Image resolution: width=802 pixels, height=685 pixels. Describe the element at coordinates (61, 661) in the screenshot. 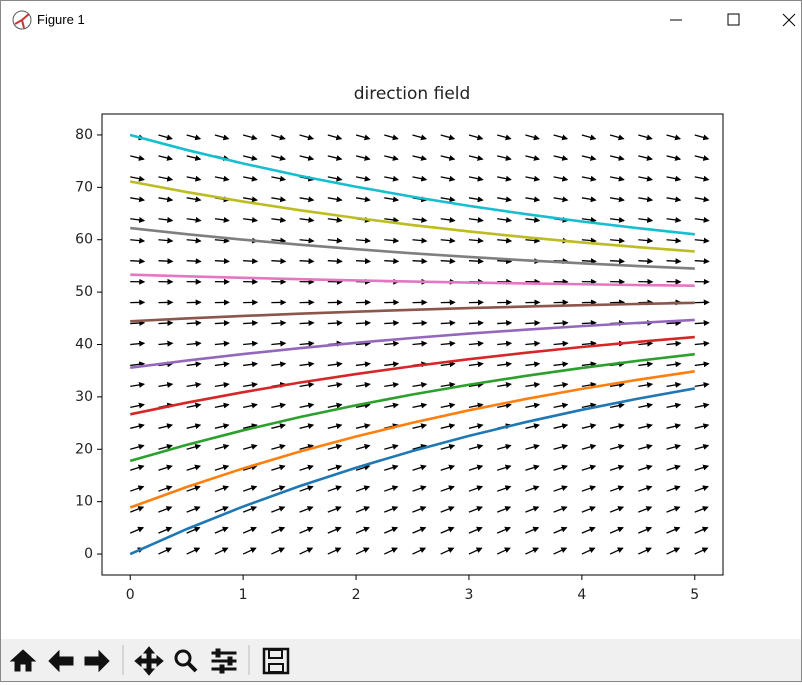

I see `back-button` at that location.